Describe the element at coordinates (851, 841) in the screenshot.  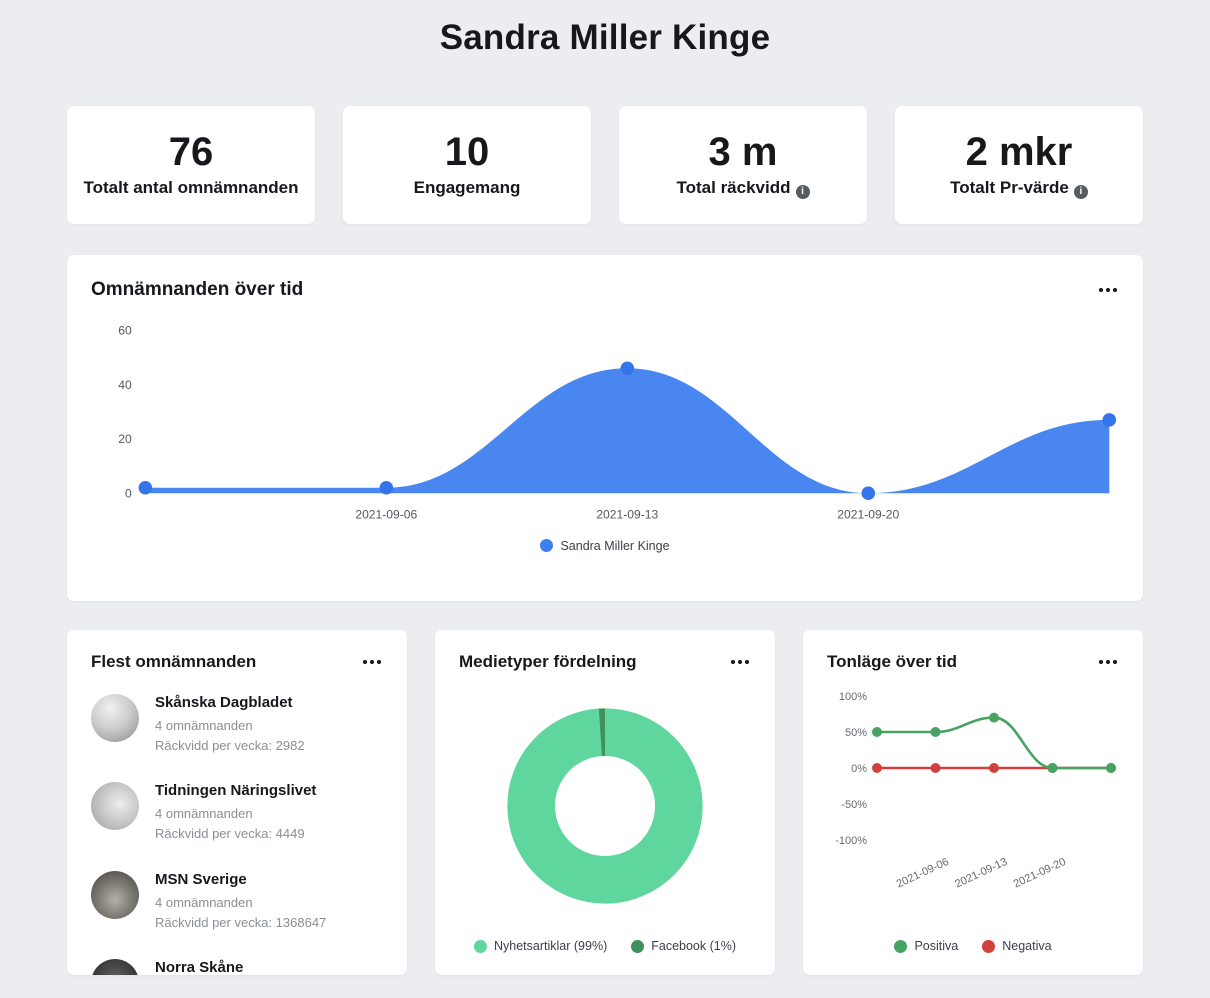
I see `svg-text: -100%` at that location.